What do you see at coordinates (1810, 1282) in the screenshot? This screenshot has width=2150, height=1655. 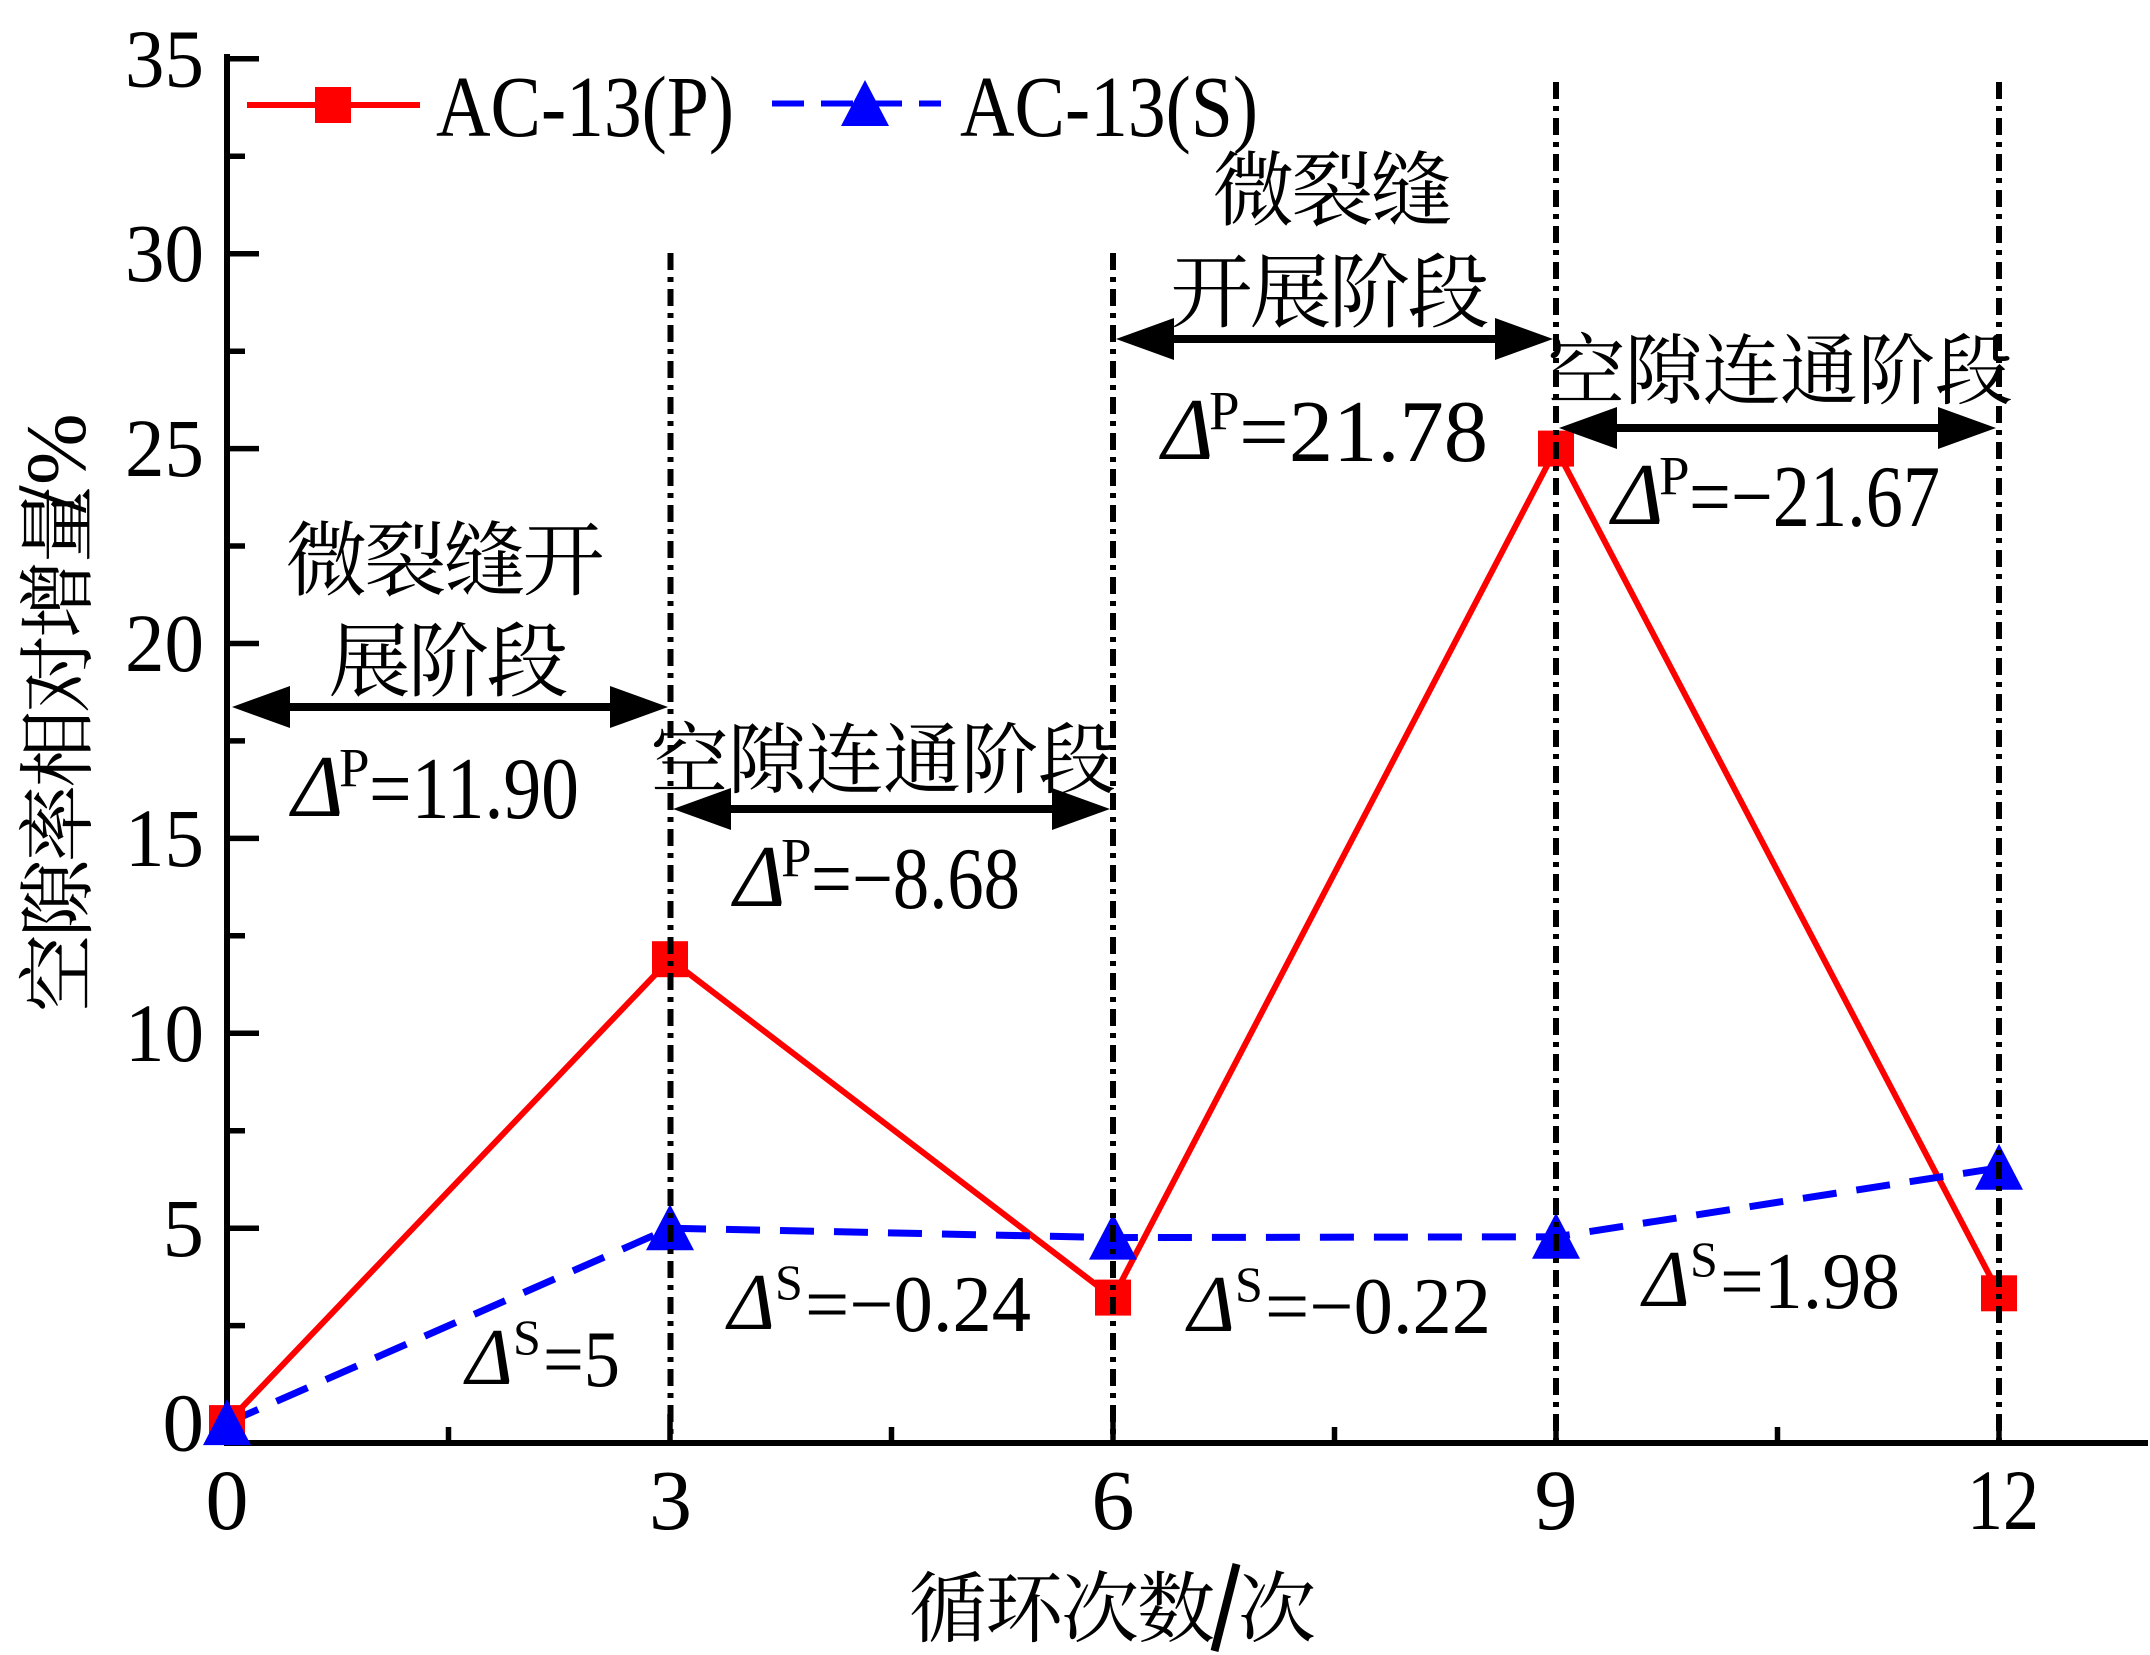 I see `svg-text: =1.98` at bounding box center [1810, 1282].